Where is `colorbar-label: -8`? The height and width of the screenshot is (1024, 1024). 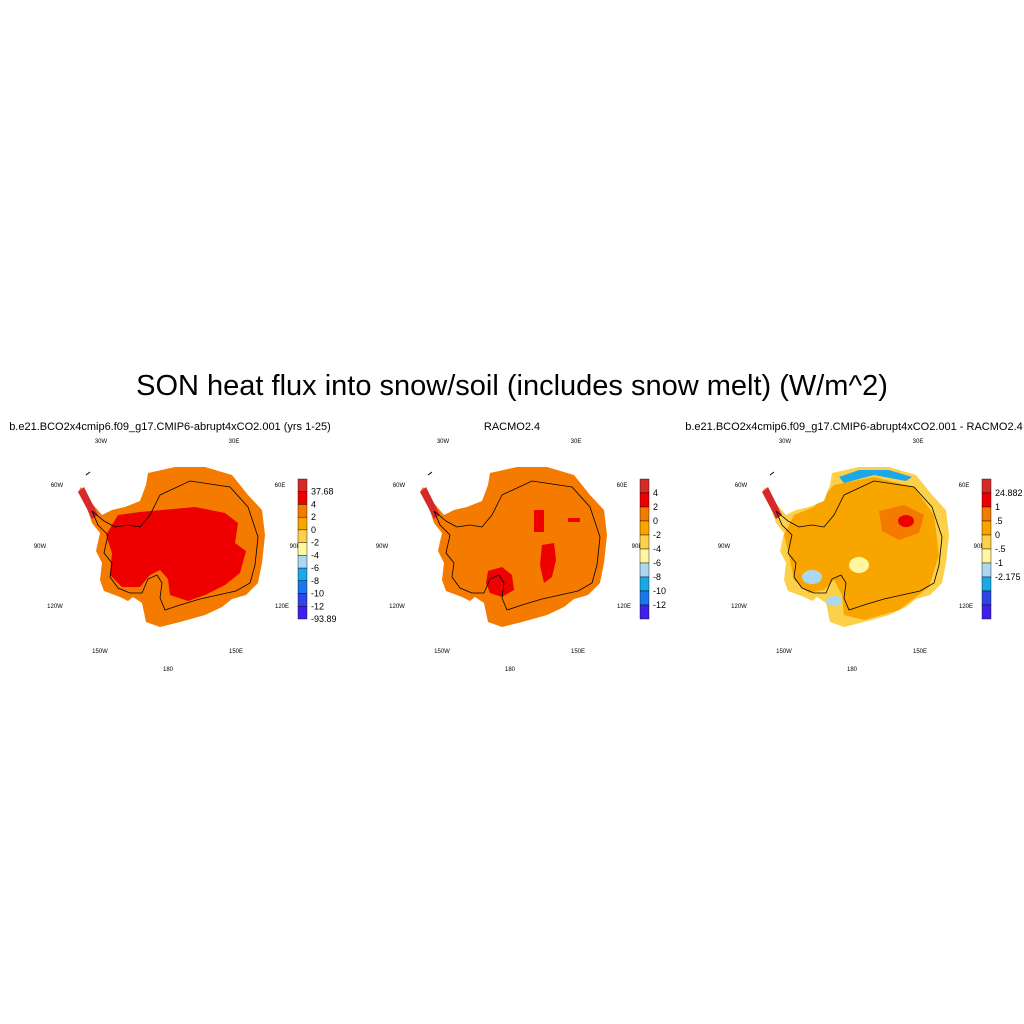
colorbar-label: -8 is located at coordinates (657, 577).